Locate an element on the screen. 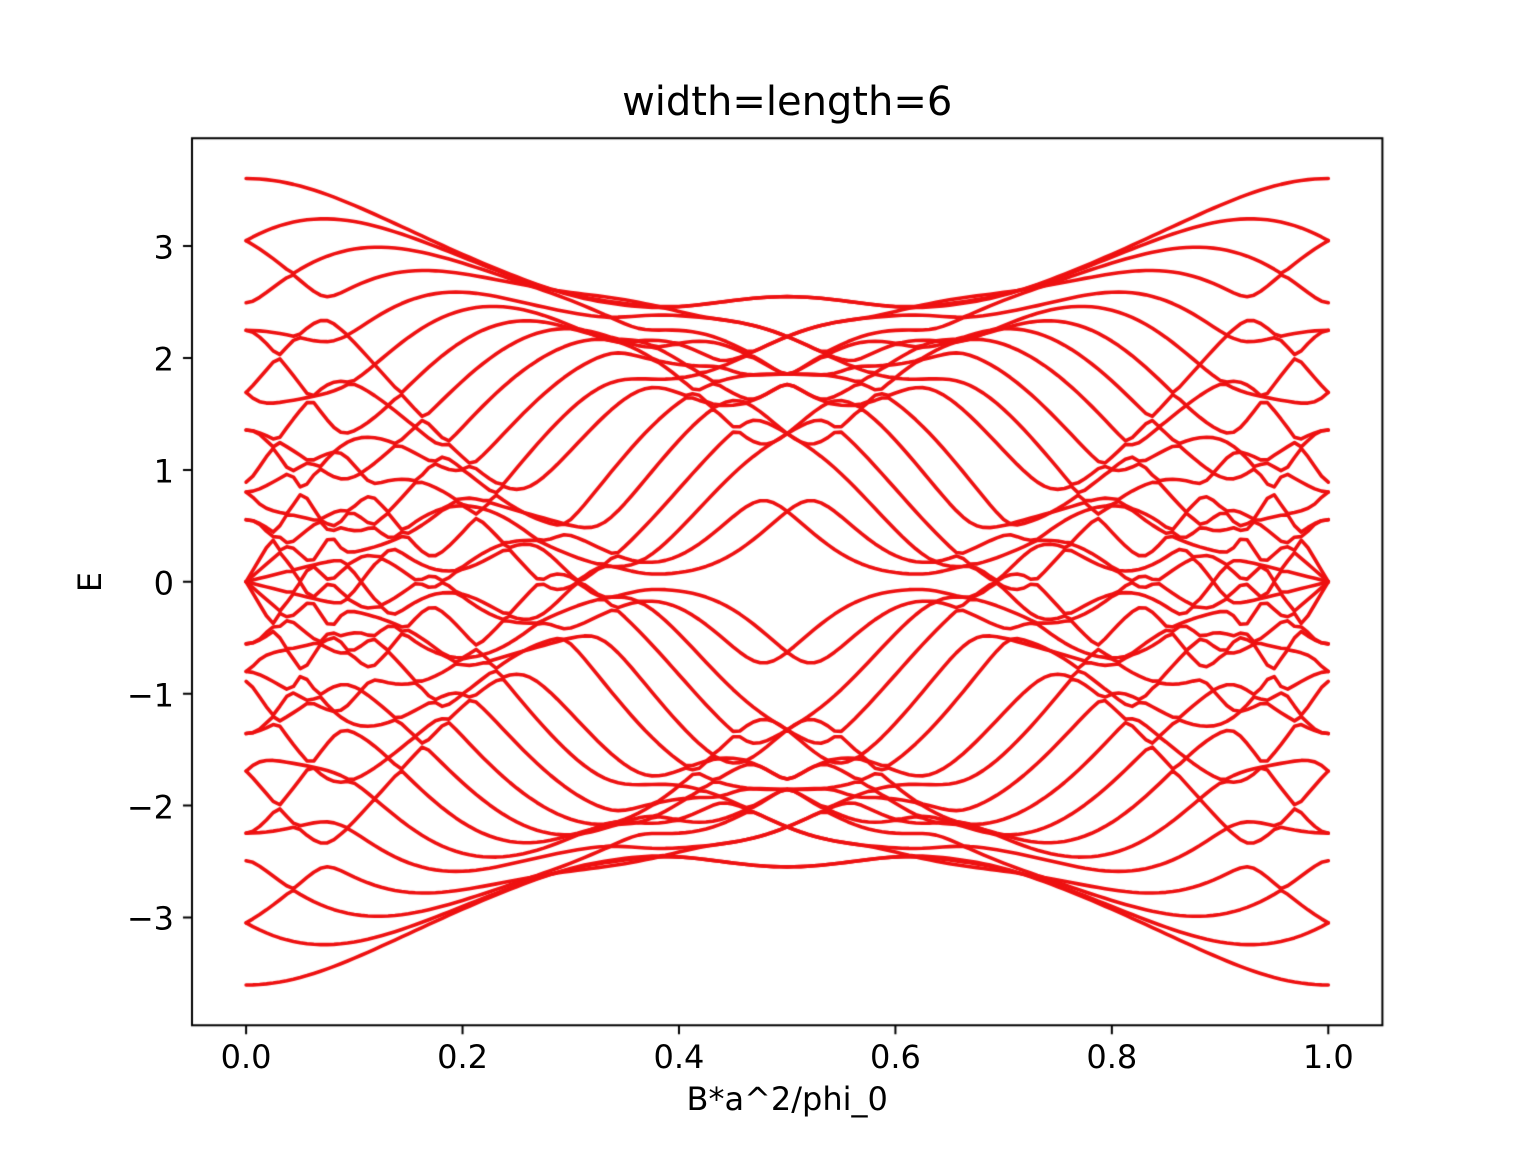 This screenshot has width=1536, height=1152. y-tick-label: −1 is located at coordinates (150, 694).